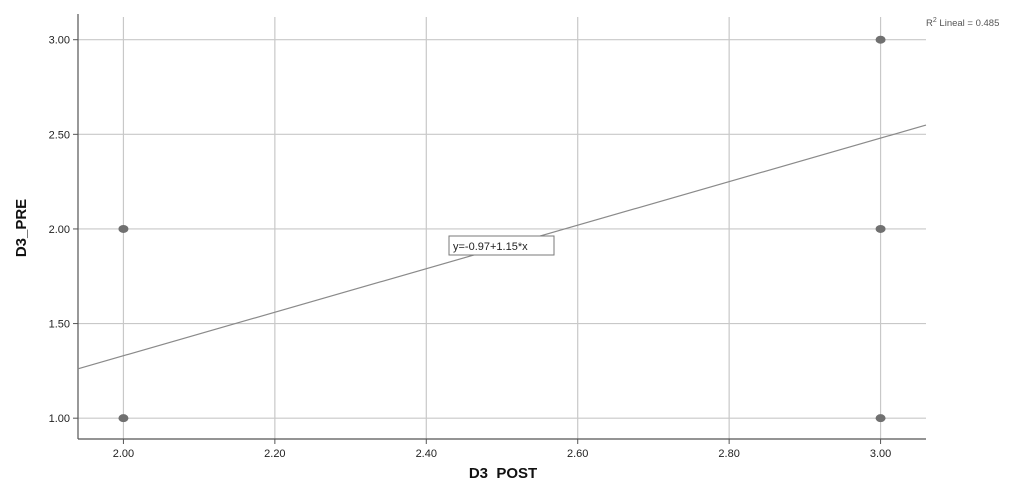  Describe the element at coordinates (59, 230) in the screenshot. I see `y-tick-label: 2.00` at that location.